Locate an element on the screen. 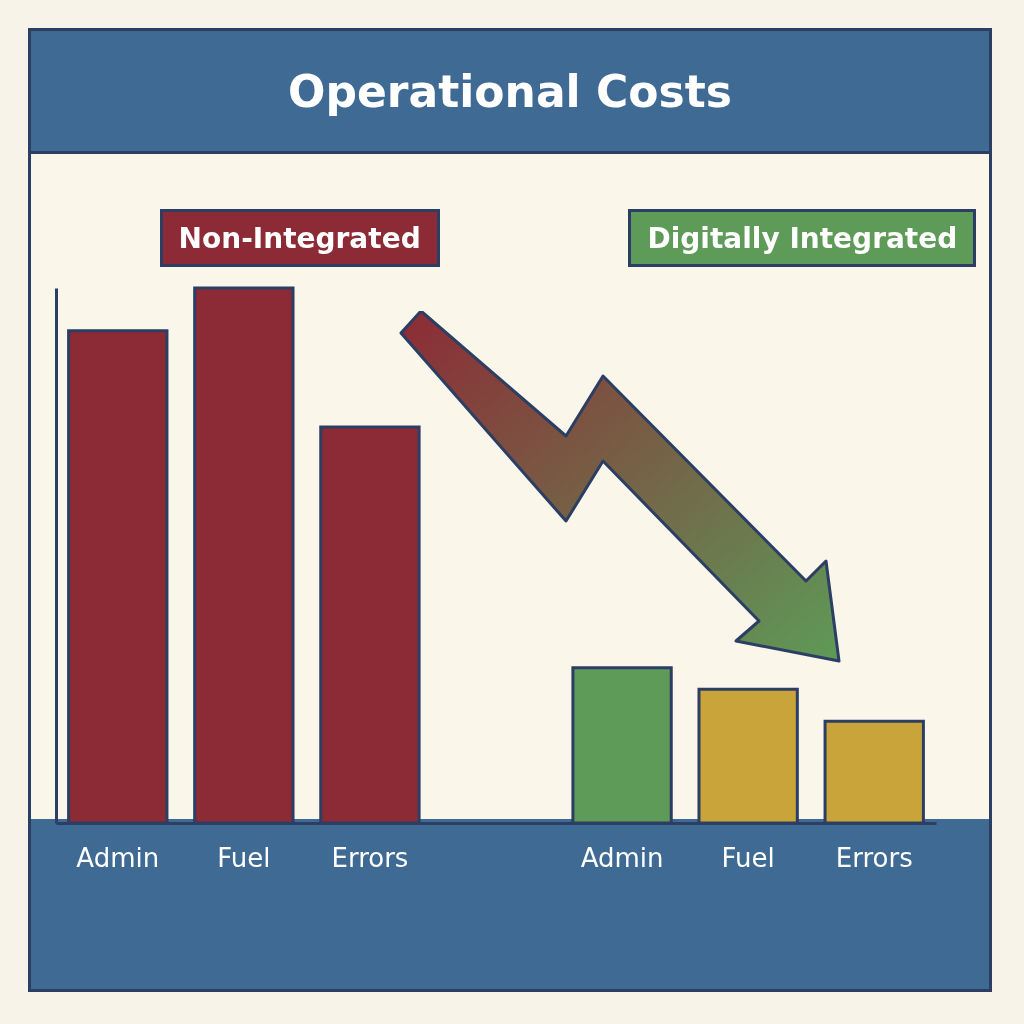 This screenshot has height=1024, width=1024. text: Digitally Integrated is located at coordinates (802, 238).